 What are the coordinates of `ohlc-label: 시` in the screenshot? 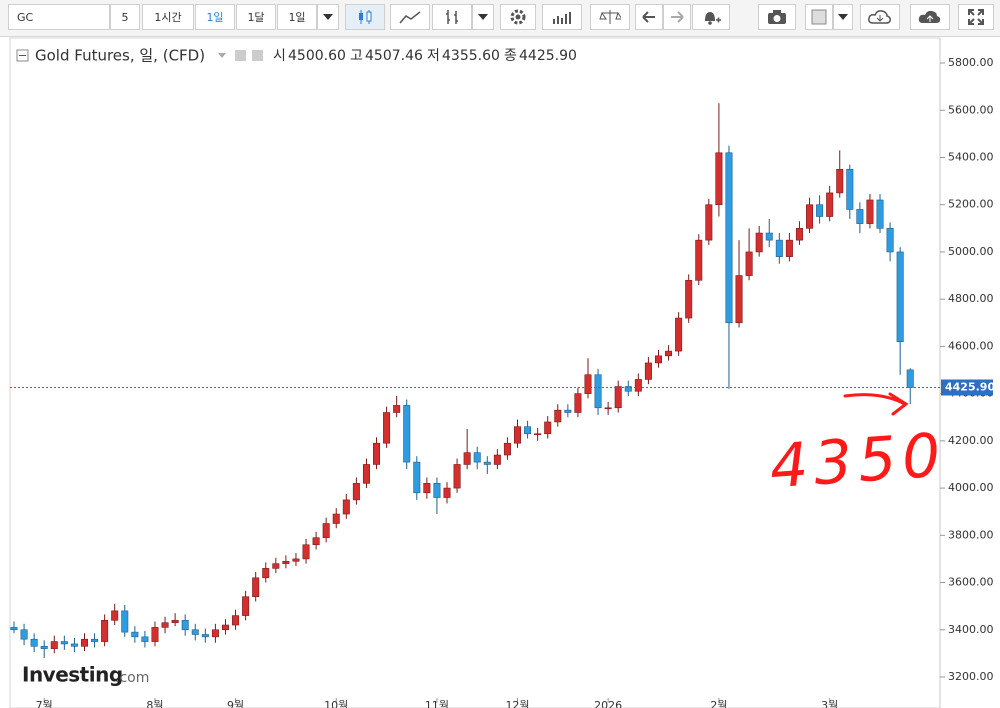 It's located at (279, 56).